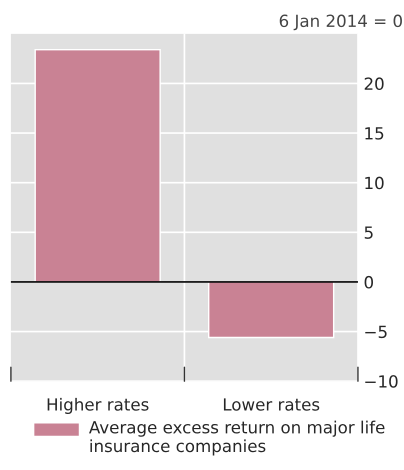 The height and width of the screenshot is (470, 404). Describe the element at coordinates (236, 438) in the screenshot. I see `legend-label: Average excess return on major life insurance companies` at that location.